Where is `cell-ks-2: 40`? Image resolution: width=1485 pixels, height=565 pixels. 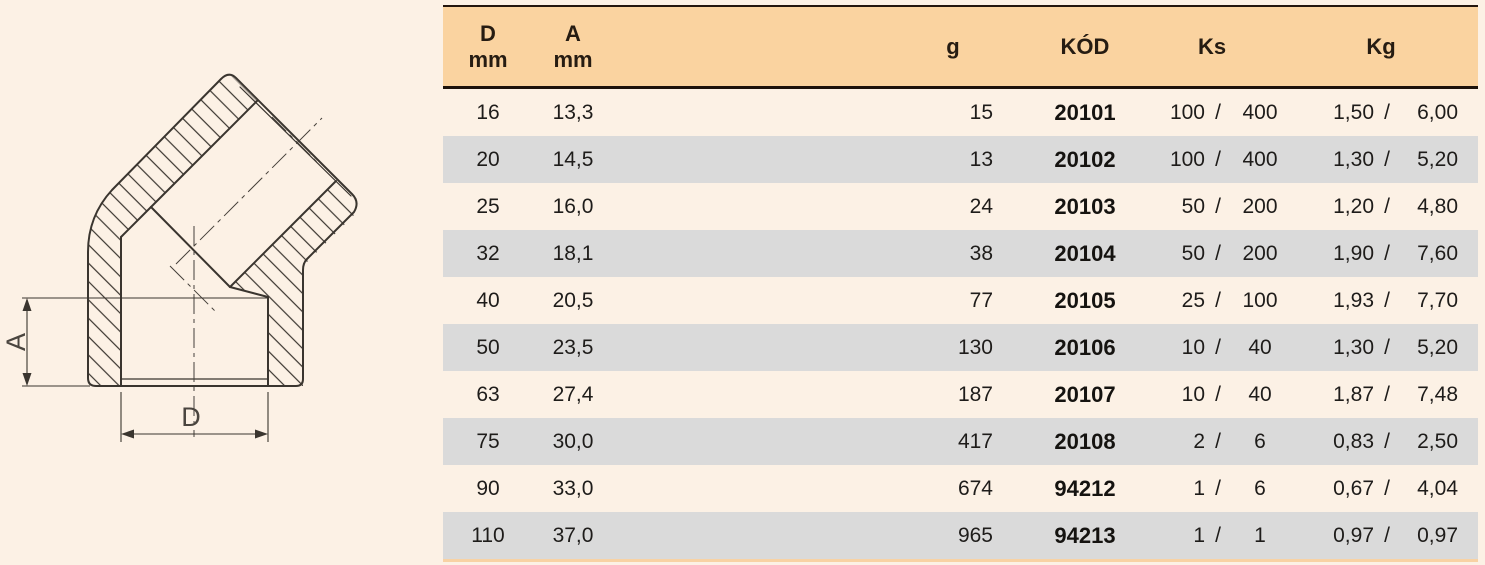
cell-ks-2: 40 is located at coordinates (1260, 394).